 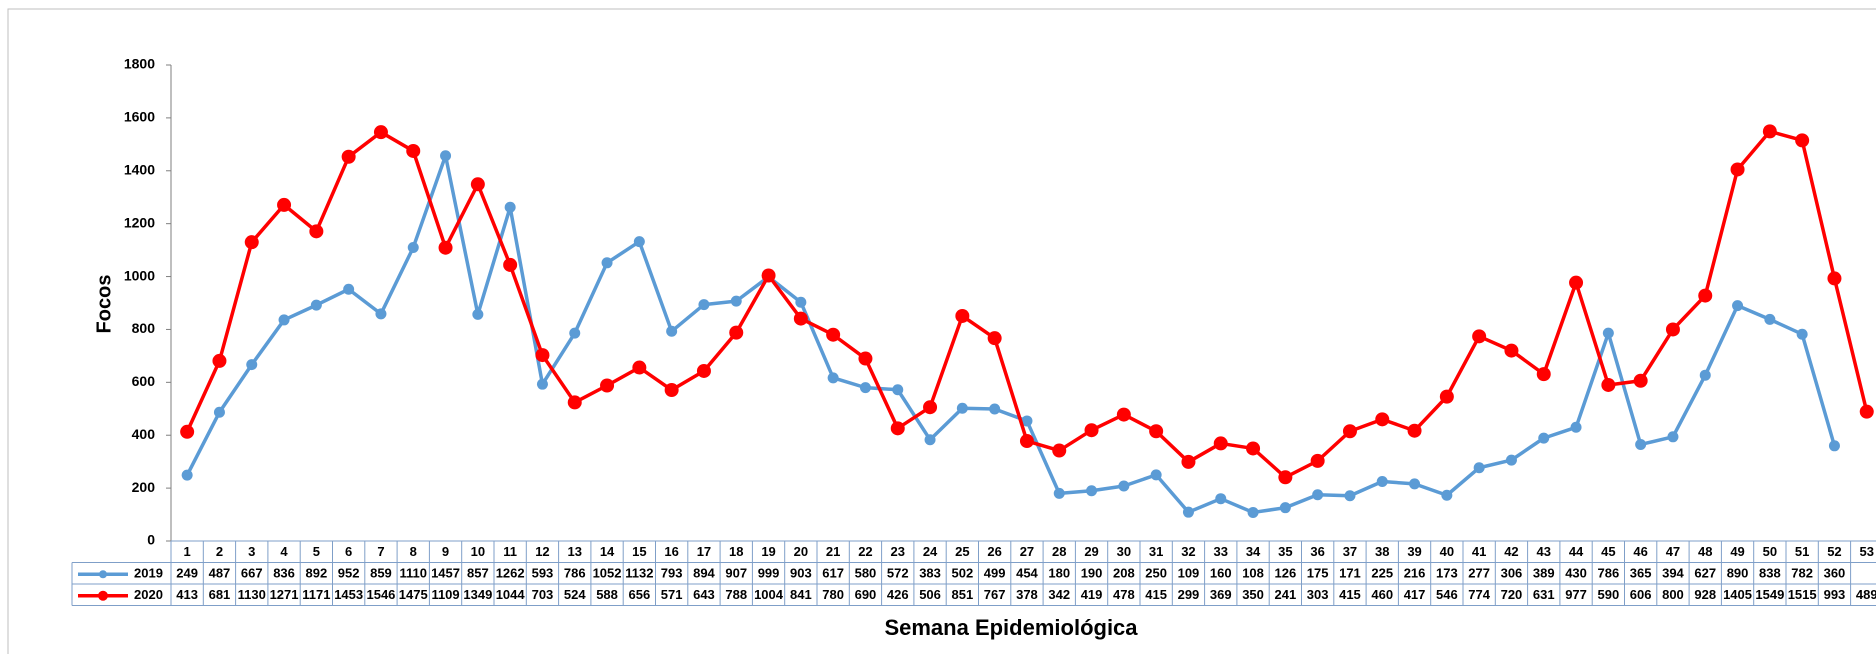 I want to click on table-value: 1262, so click(x=510, y=573).